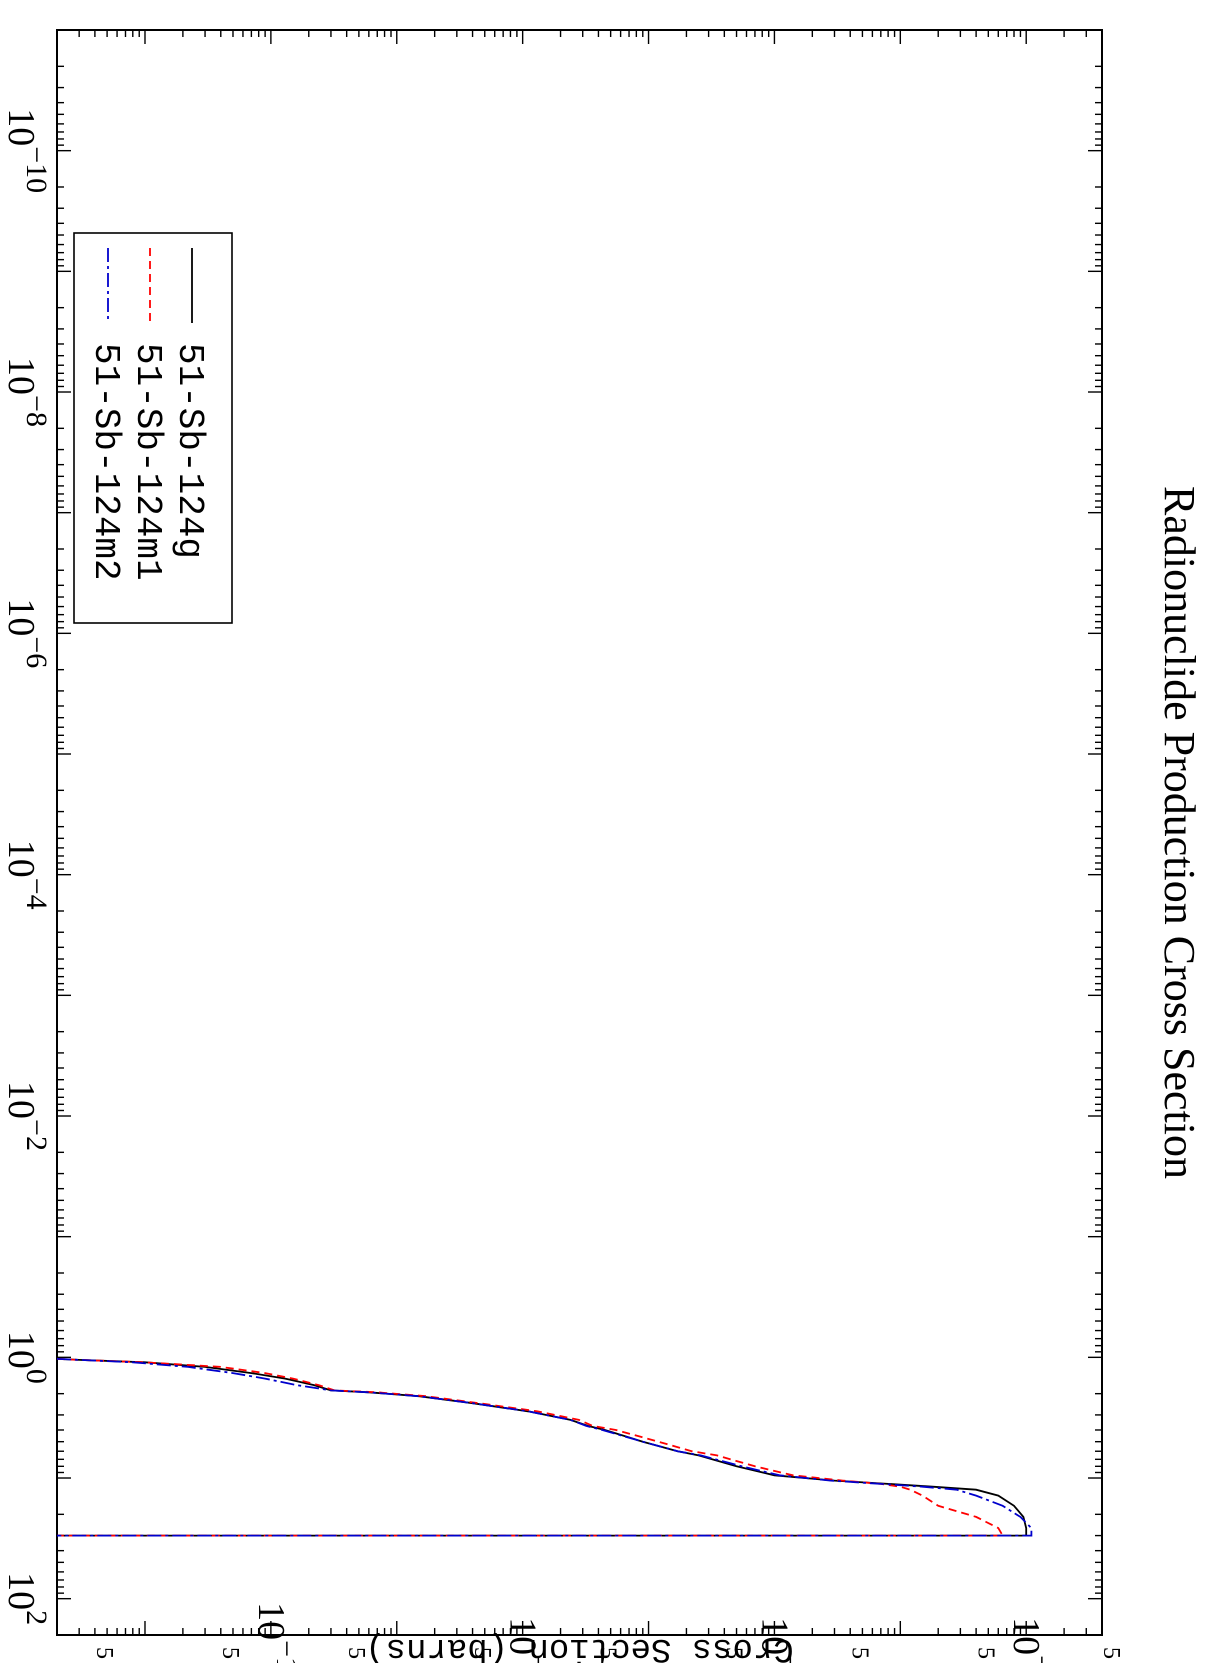 This screenshot has height=1668, width=1207. I want to click on legend-label: 51-Sb-124m1, so click(147, 462).